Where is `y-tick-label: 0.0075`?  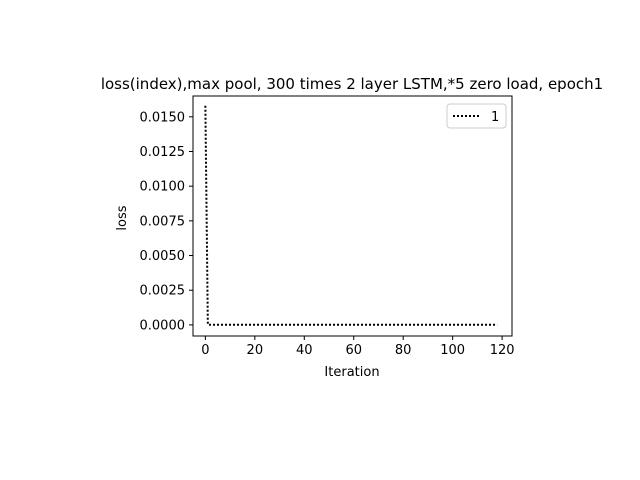 y-tick-label: 0.0075 is located at coordinates (163, 221).